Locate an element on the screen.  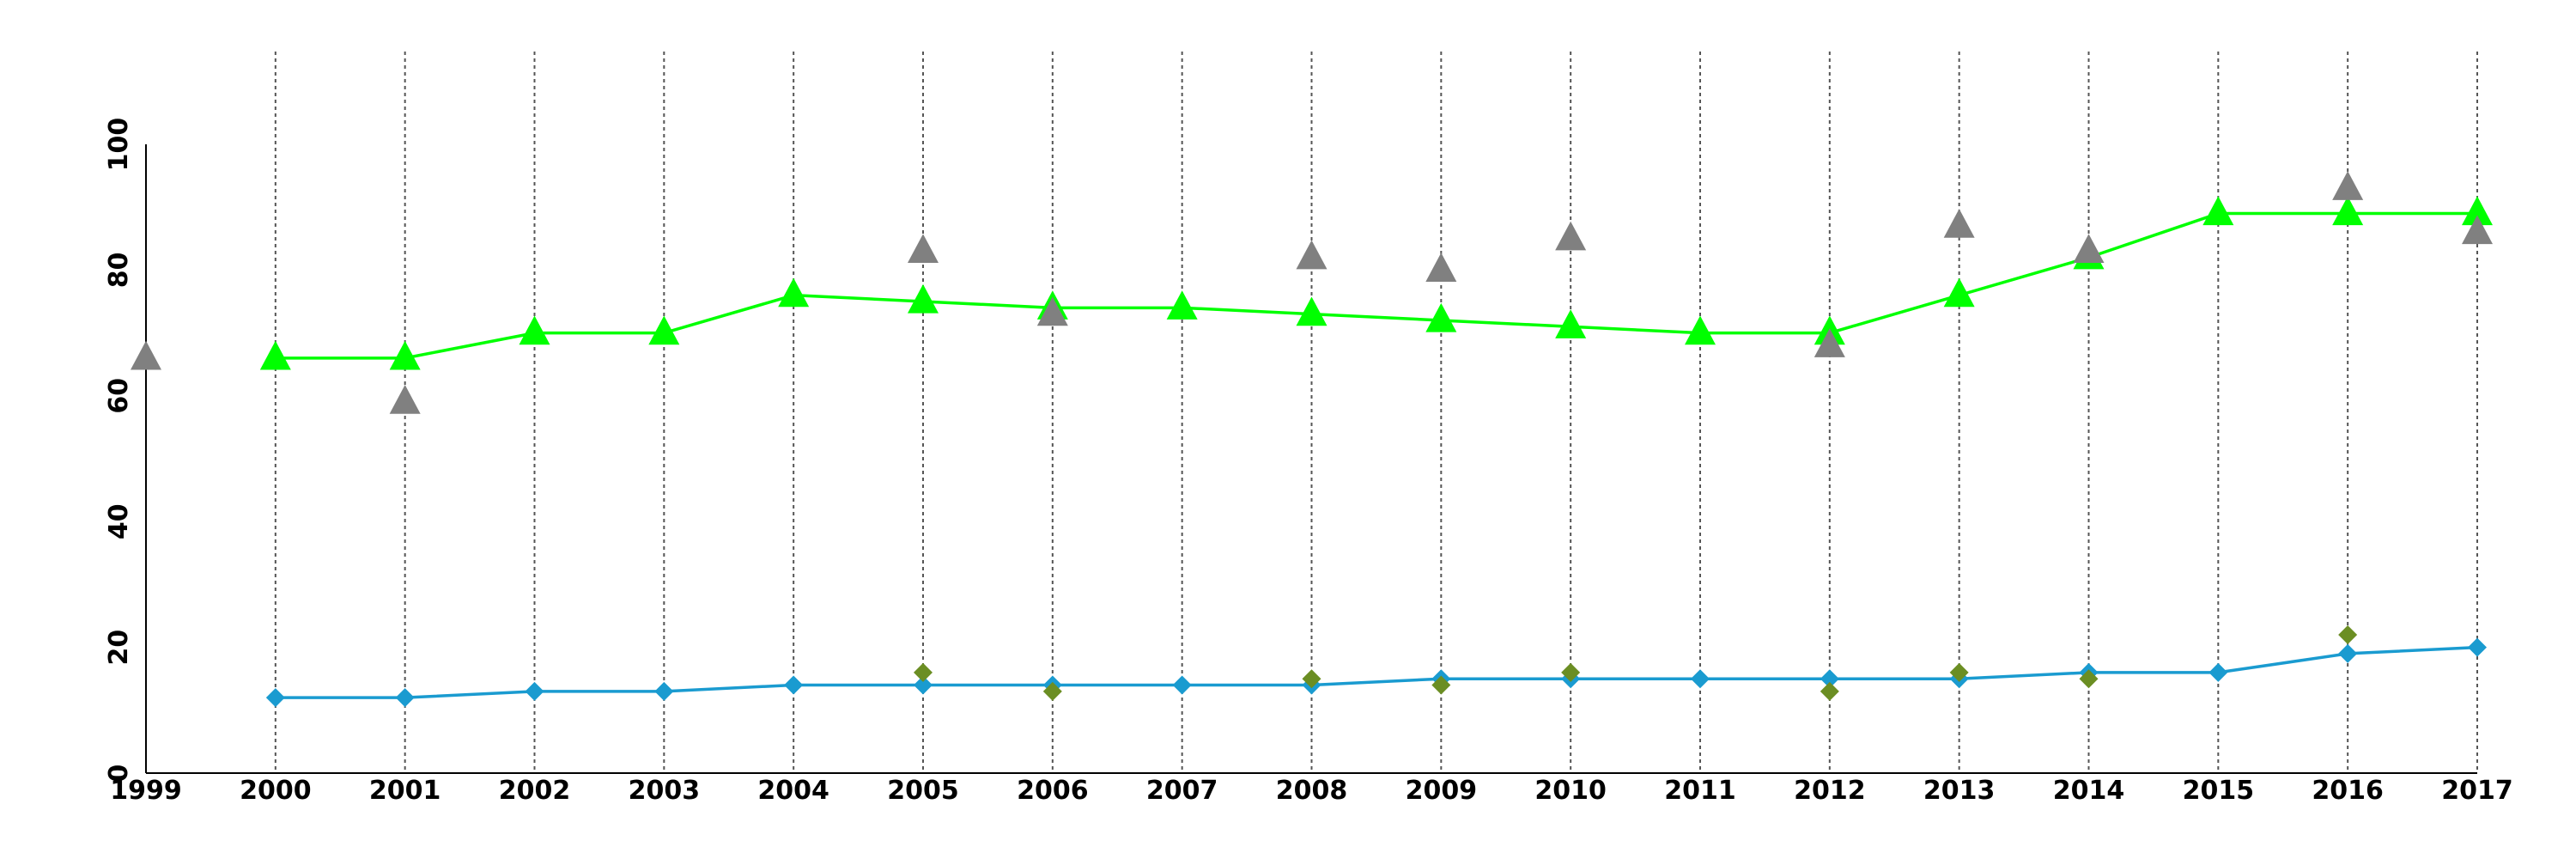
series-3-point-2006 is located at coordinates (1052, 691).